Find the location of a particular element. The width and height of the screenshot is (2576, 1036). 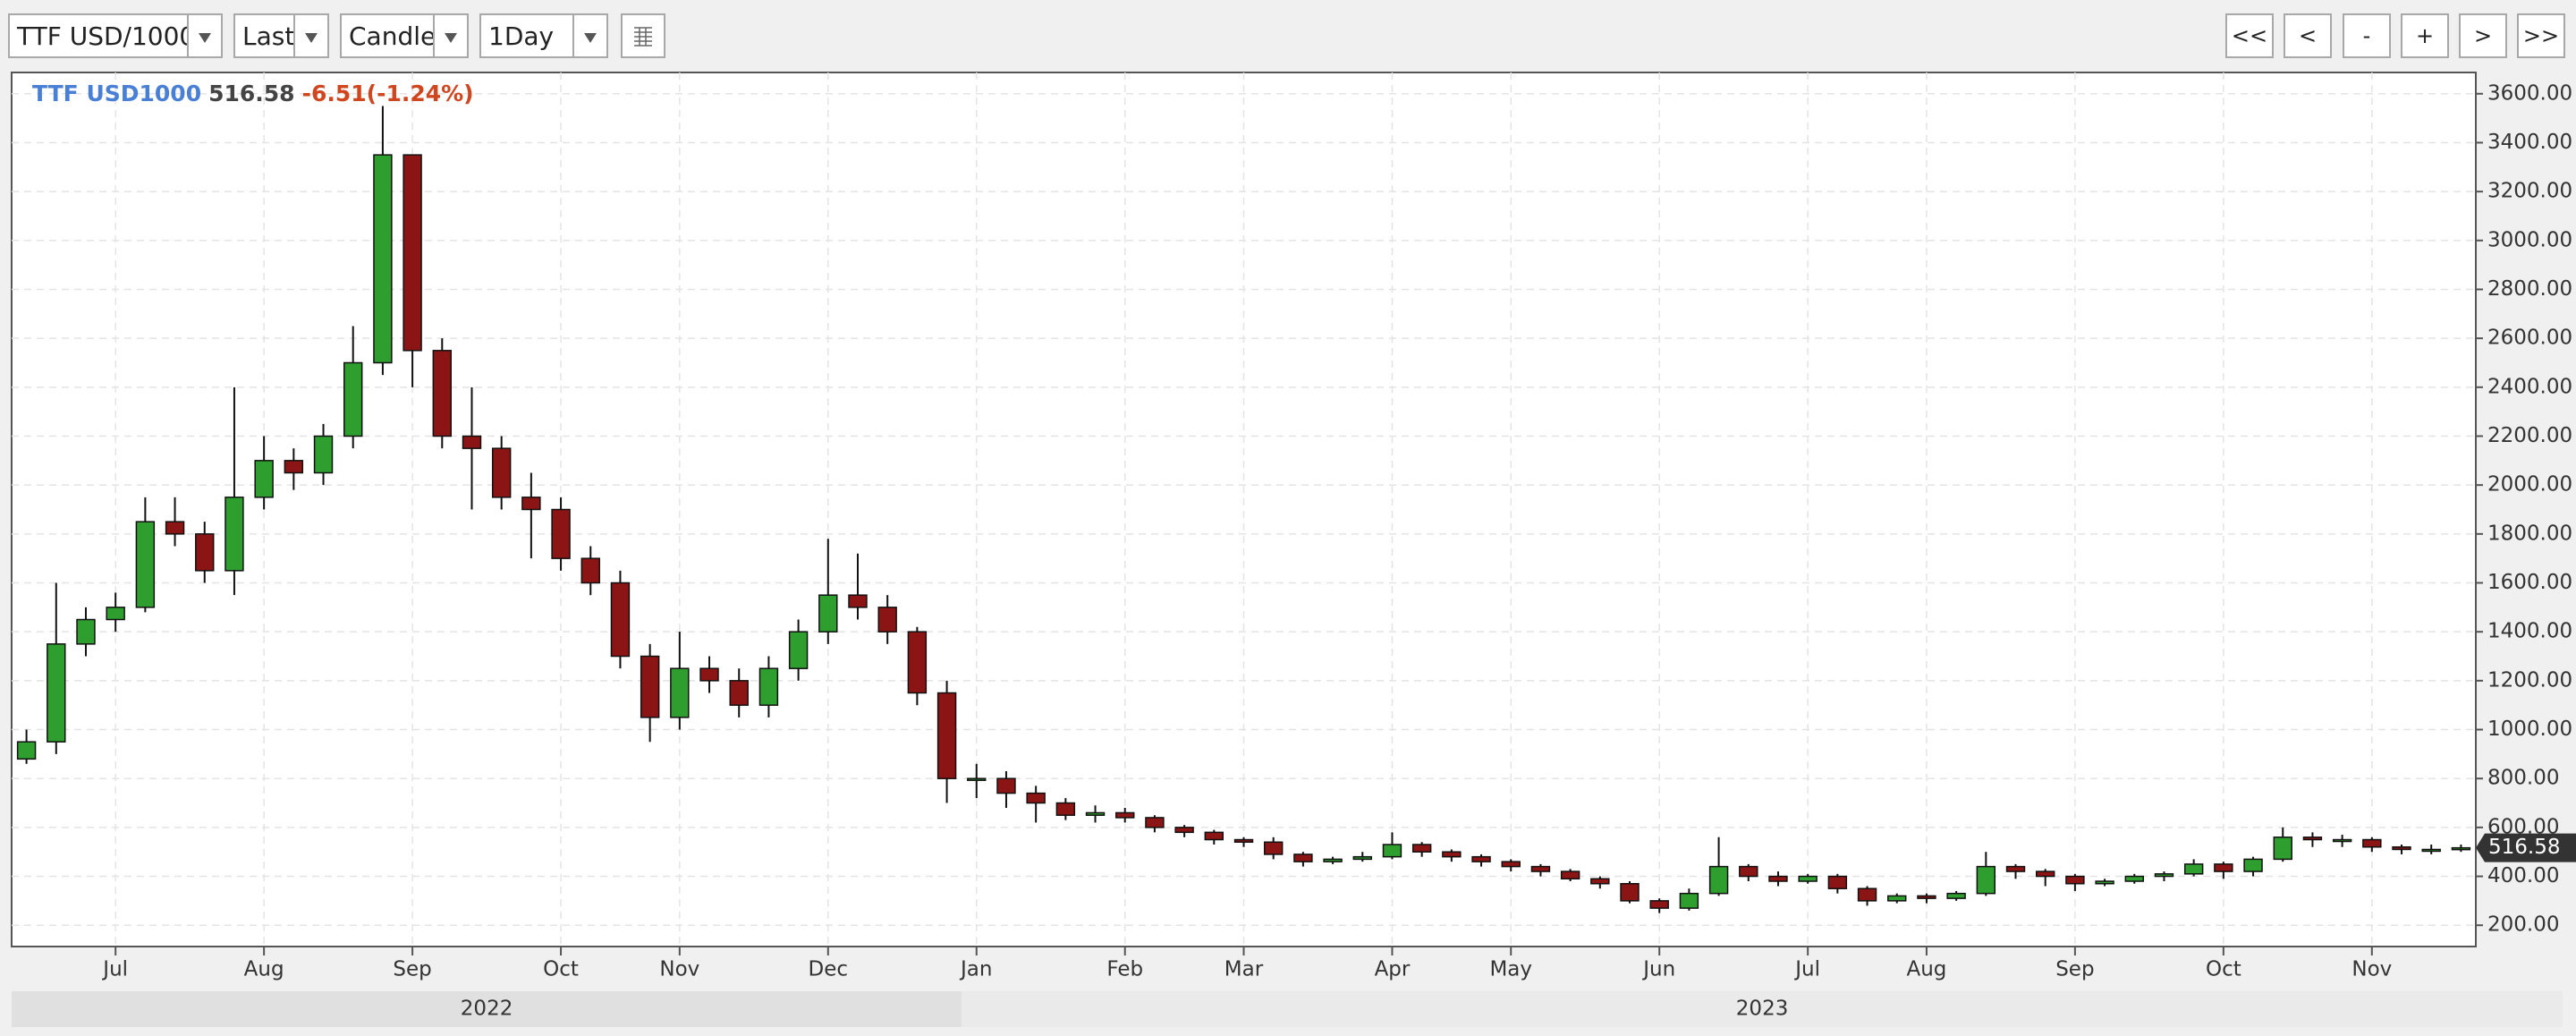

y-tick-label: 400.00 is located at coordinates (2523, 875).